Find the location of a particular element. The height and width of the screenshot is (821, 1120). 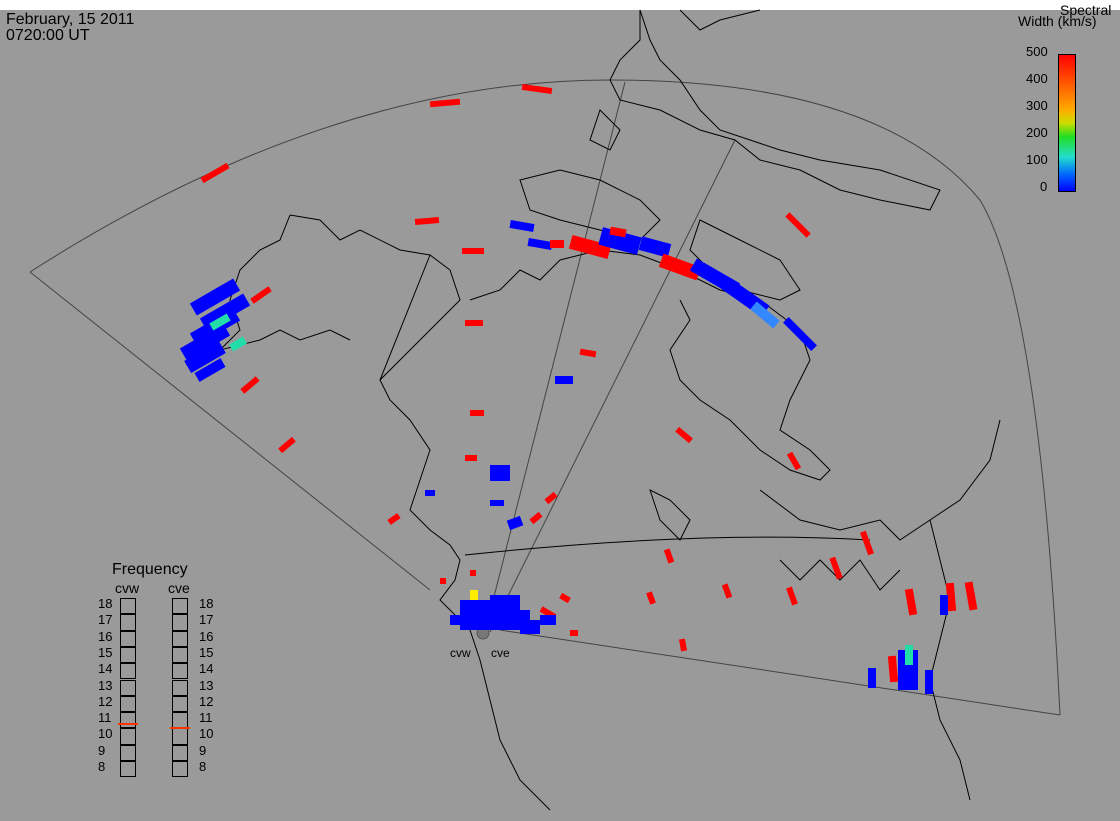

frequency-scale-label-left: 8 is located at coordinates (102, 766).